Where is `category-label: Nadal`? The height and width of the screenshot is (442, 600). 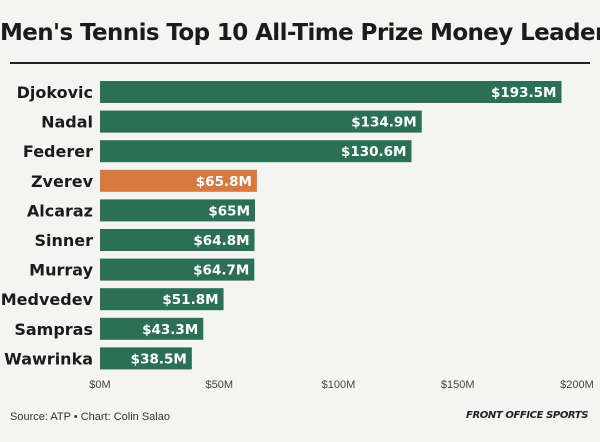
category-label: Nadal is located at coordinates (67, 122).